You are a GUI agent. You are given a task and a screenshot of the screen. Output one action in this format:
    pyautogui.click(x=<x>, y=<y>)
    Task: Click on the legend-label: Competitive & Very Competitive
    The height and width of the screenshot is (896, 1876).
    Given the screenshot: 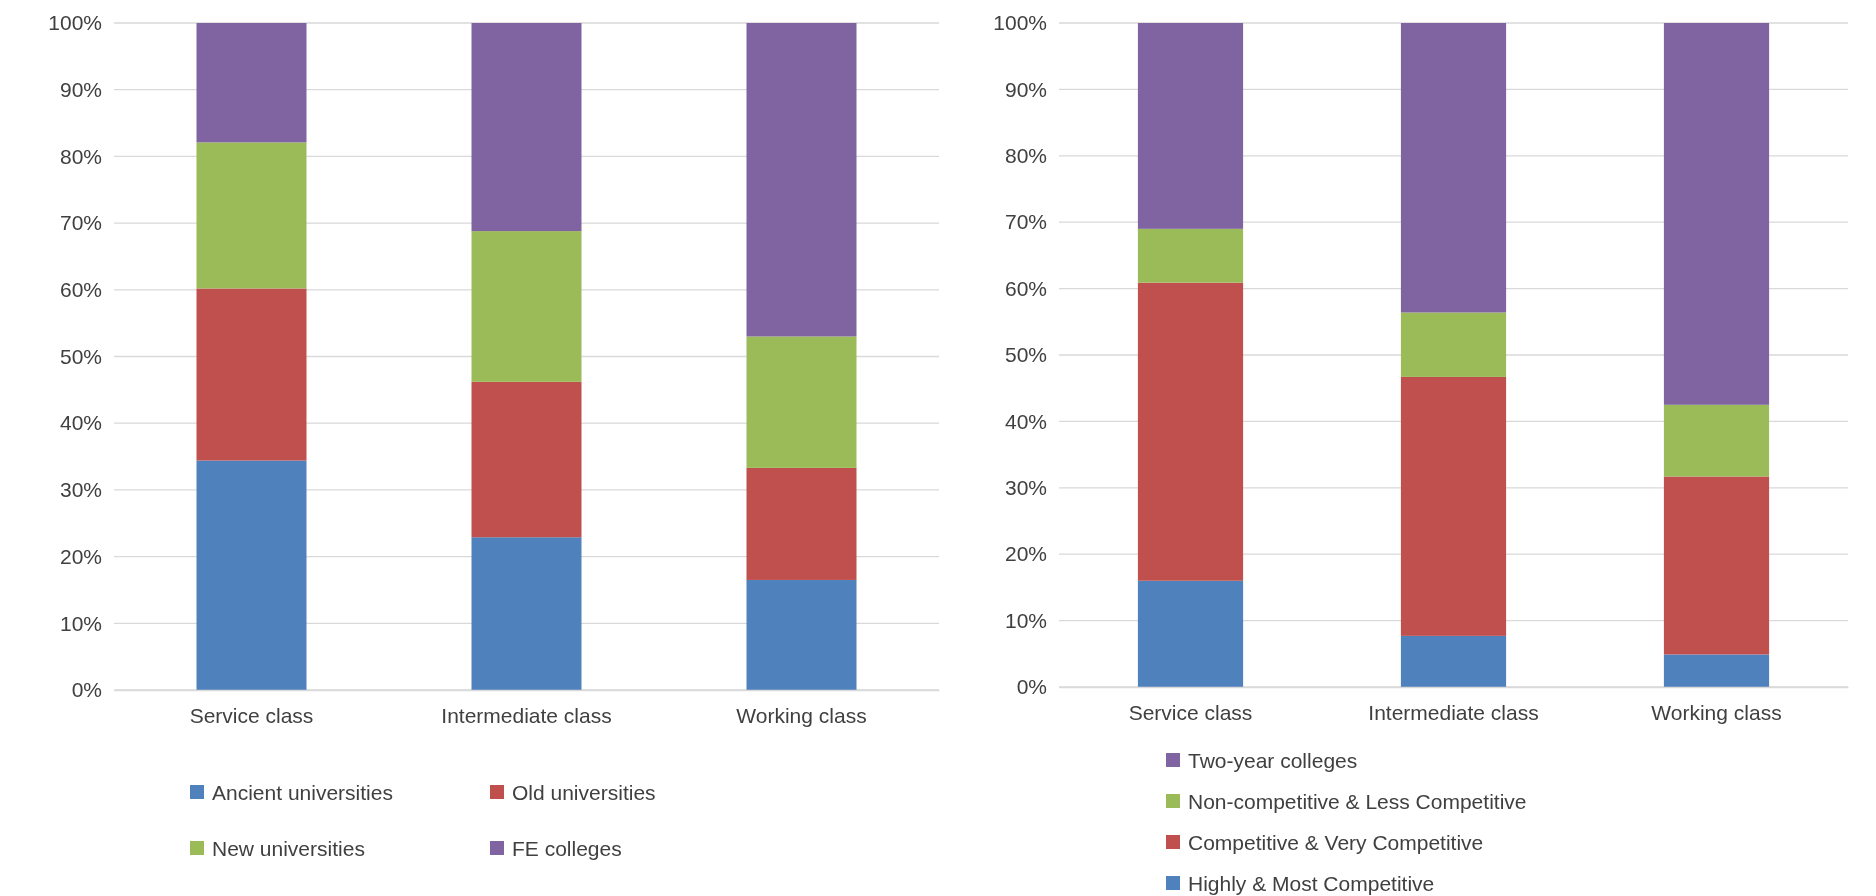 What is the action you would take?
    pyautogui.click(x=1336, y=843)
    